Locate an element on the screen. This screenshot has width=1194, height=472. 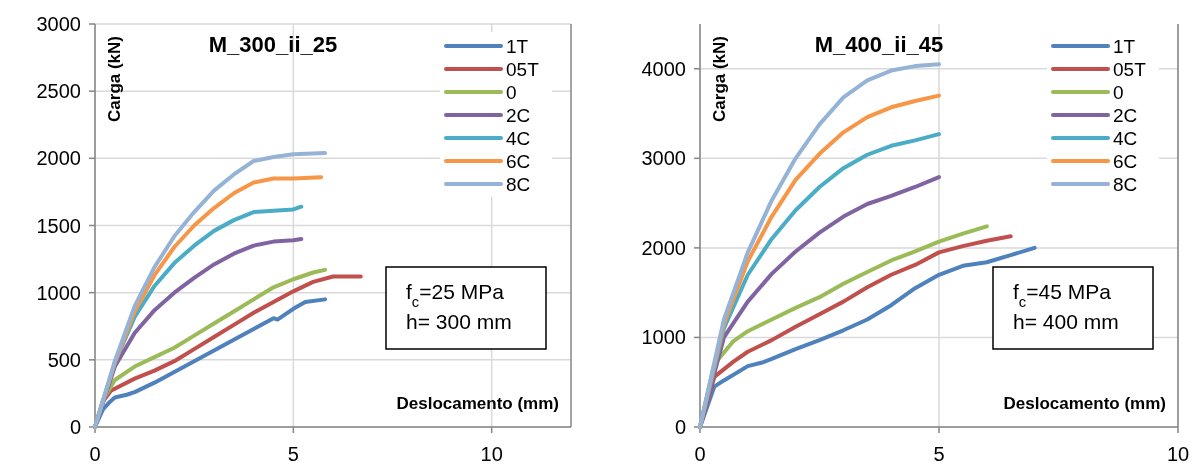
y-tick-label: 1500 is located at coordinates (58, 225).